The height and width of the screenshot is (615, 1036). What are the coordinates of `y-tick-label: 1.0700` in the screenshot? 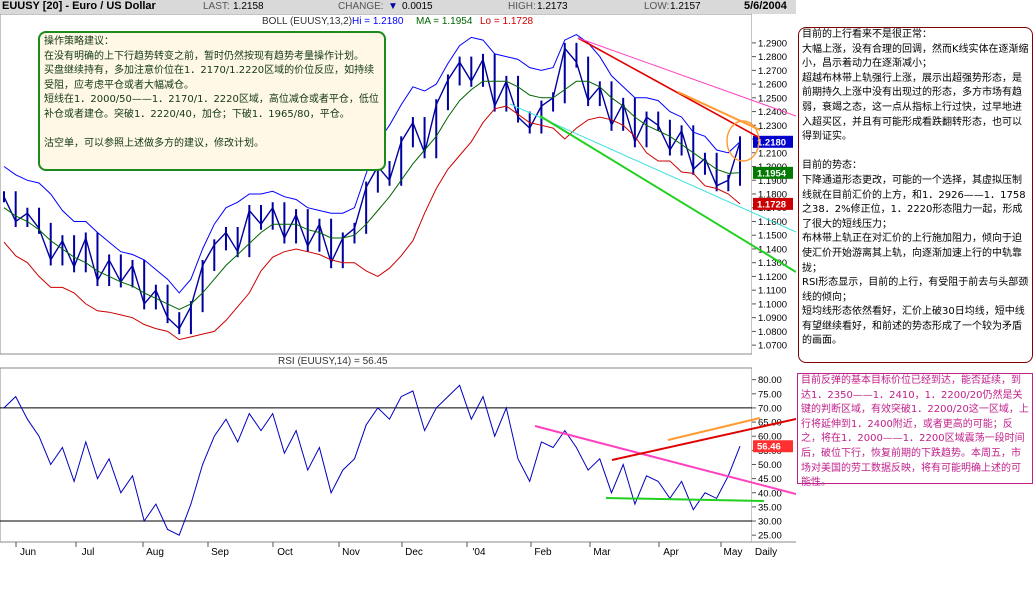 It's located at (772, 346).